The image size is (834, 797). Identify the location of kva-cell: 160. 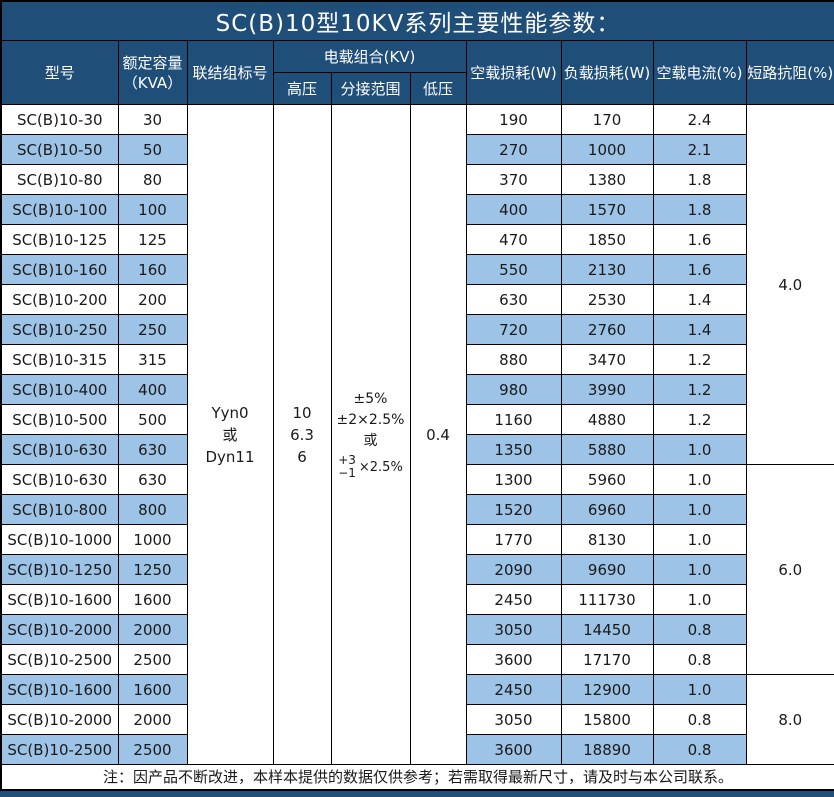
(152, 269).